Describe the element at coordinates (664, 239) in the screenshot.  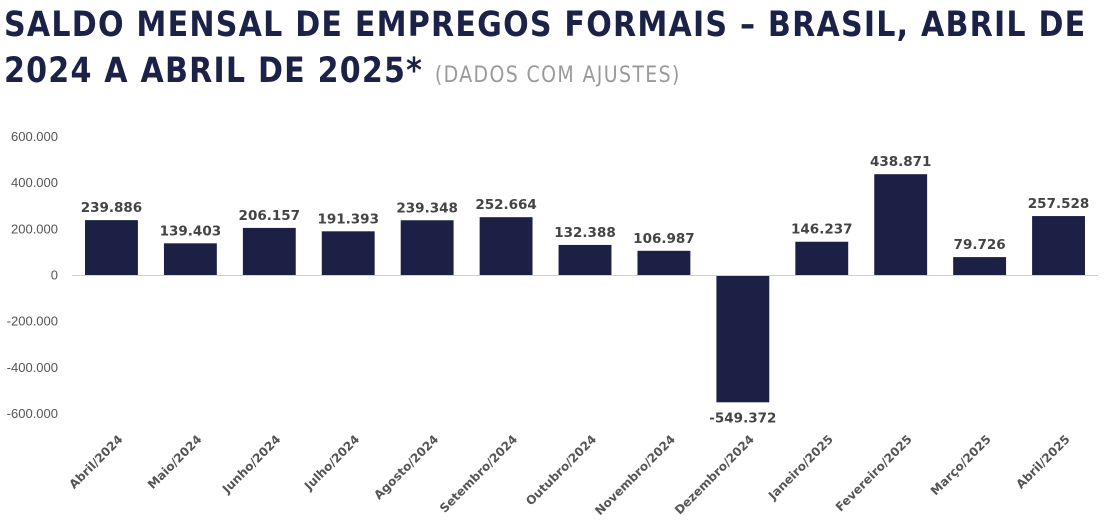
I see `data-label: 106.987` at that location.